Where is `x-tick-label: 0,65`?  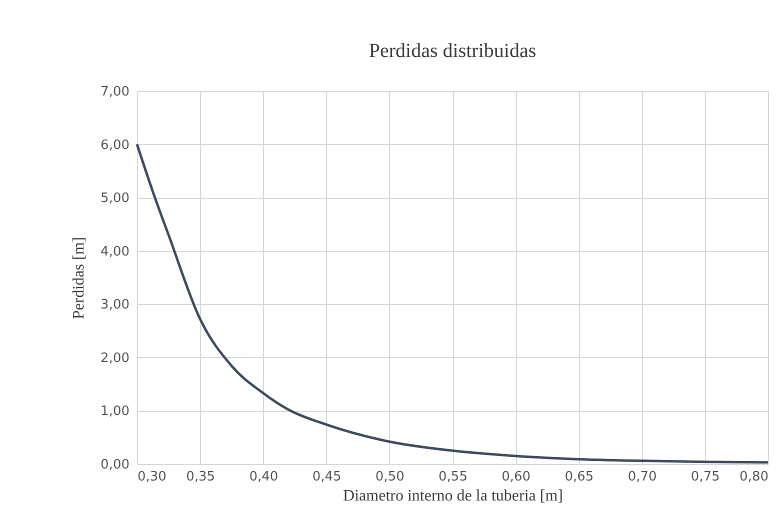 x-tick-label: 0,65 is located at coordinates (579, 477).